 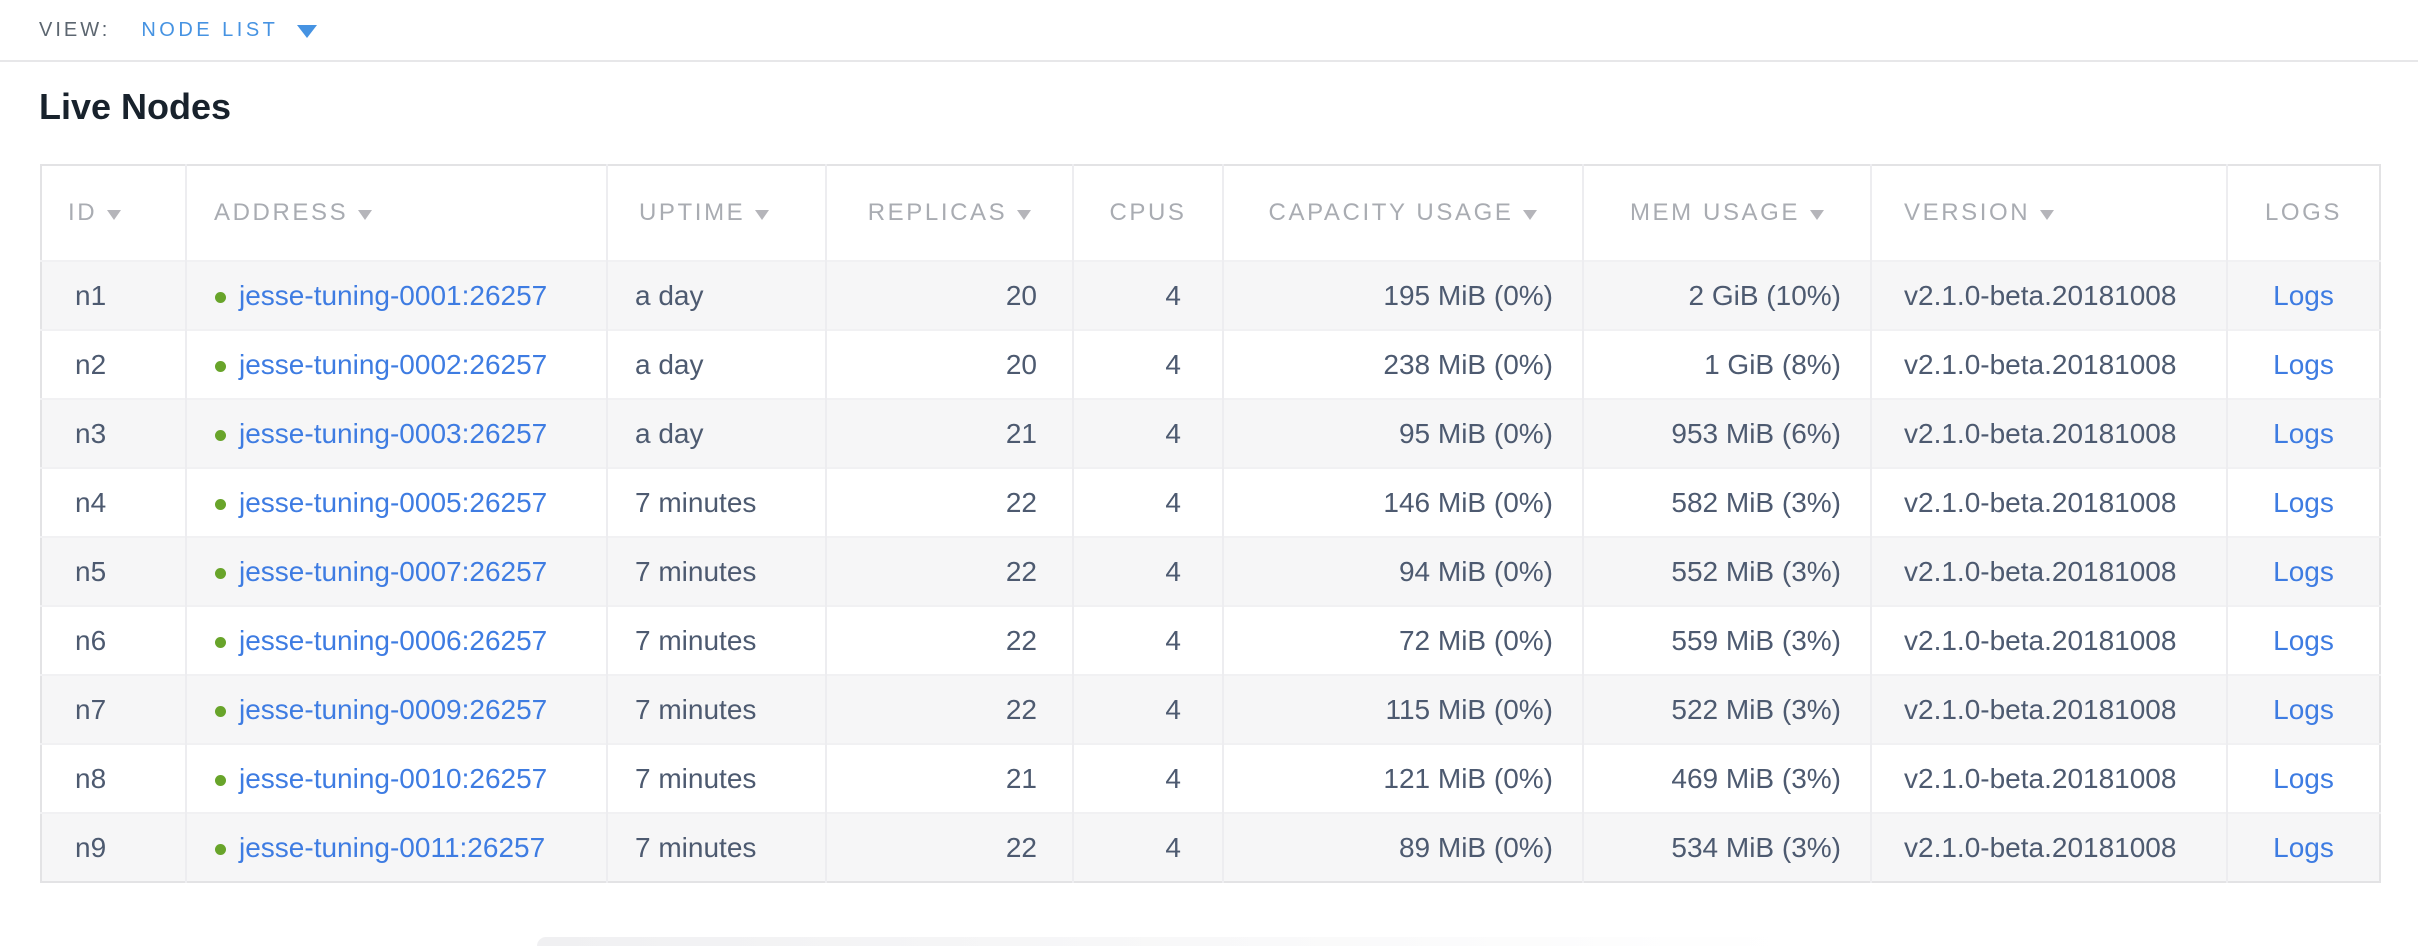 I want to click on node-address-link: jesse-tuning-0003:26257, so click(x=393, y=433).